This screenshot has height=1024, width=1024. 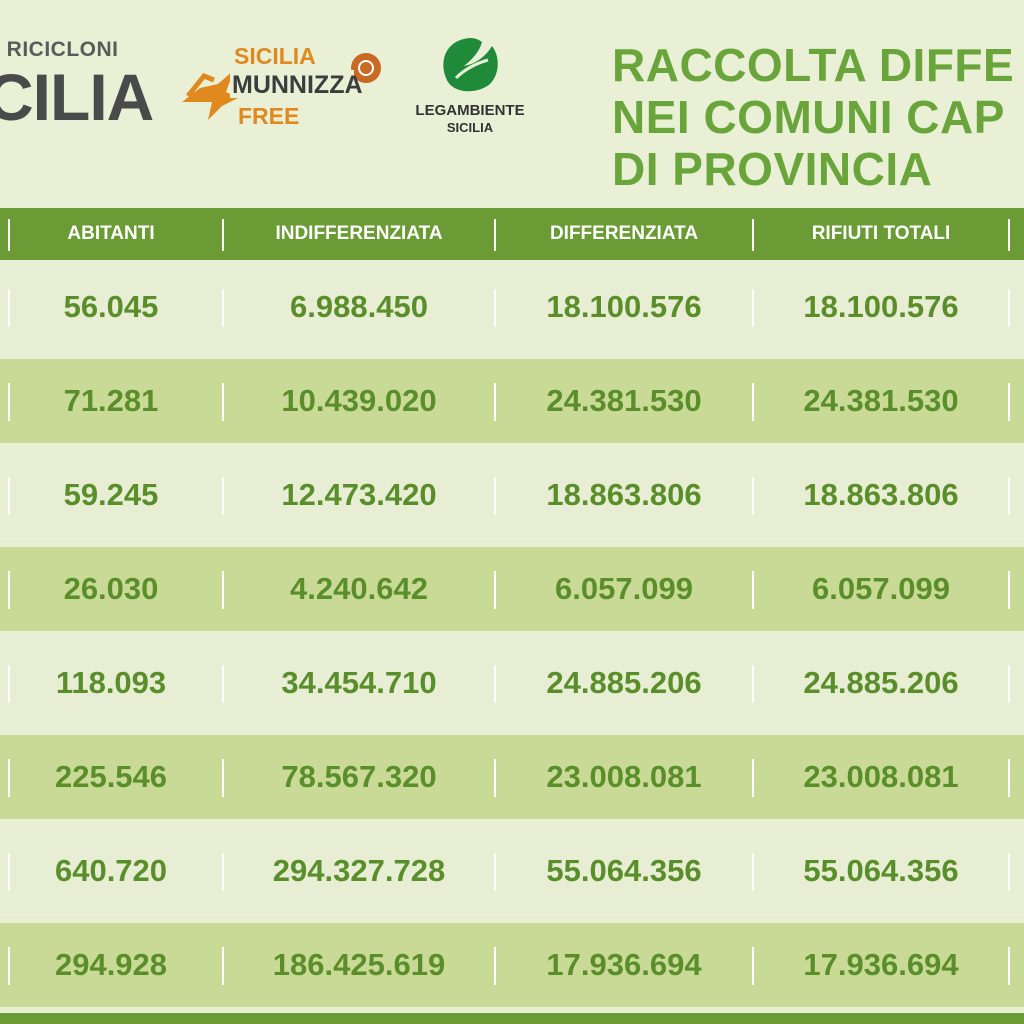 What do you see at coordinates (512, 307) in the screenshot?
I see `table-row: 56.045 6.988.450 18.100.576 18.100.576` at bounding box center [512, 307].